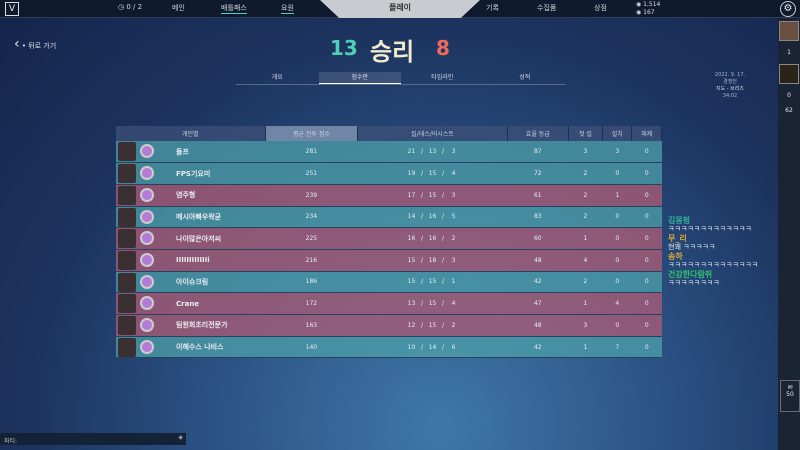  What do you see at coordinates (190, 347) in the screenshot?
I see `player-cell: 이헤수스 나비스` at bounding box center [190, 347].